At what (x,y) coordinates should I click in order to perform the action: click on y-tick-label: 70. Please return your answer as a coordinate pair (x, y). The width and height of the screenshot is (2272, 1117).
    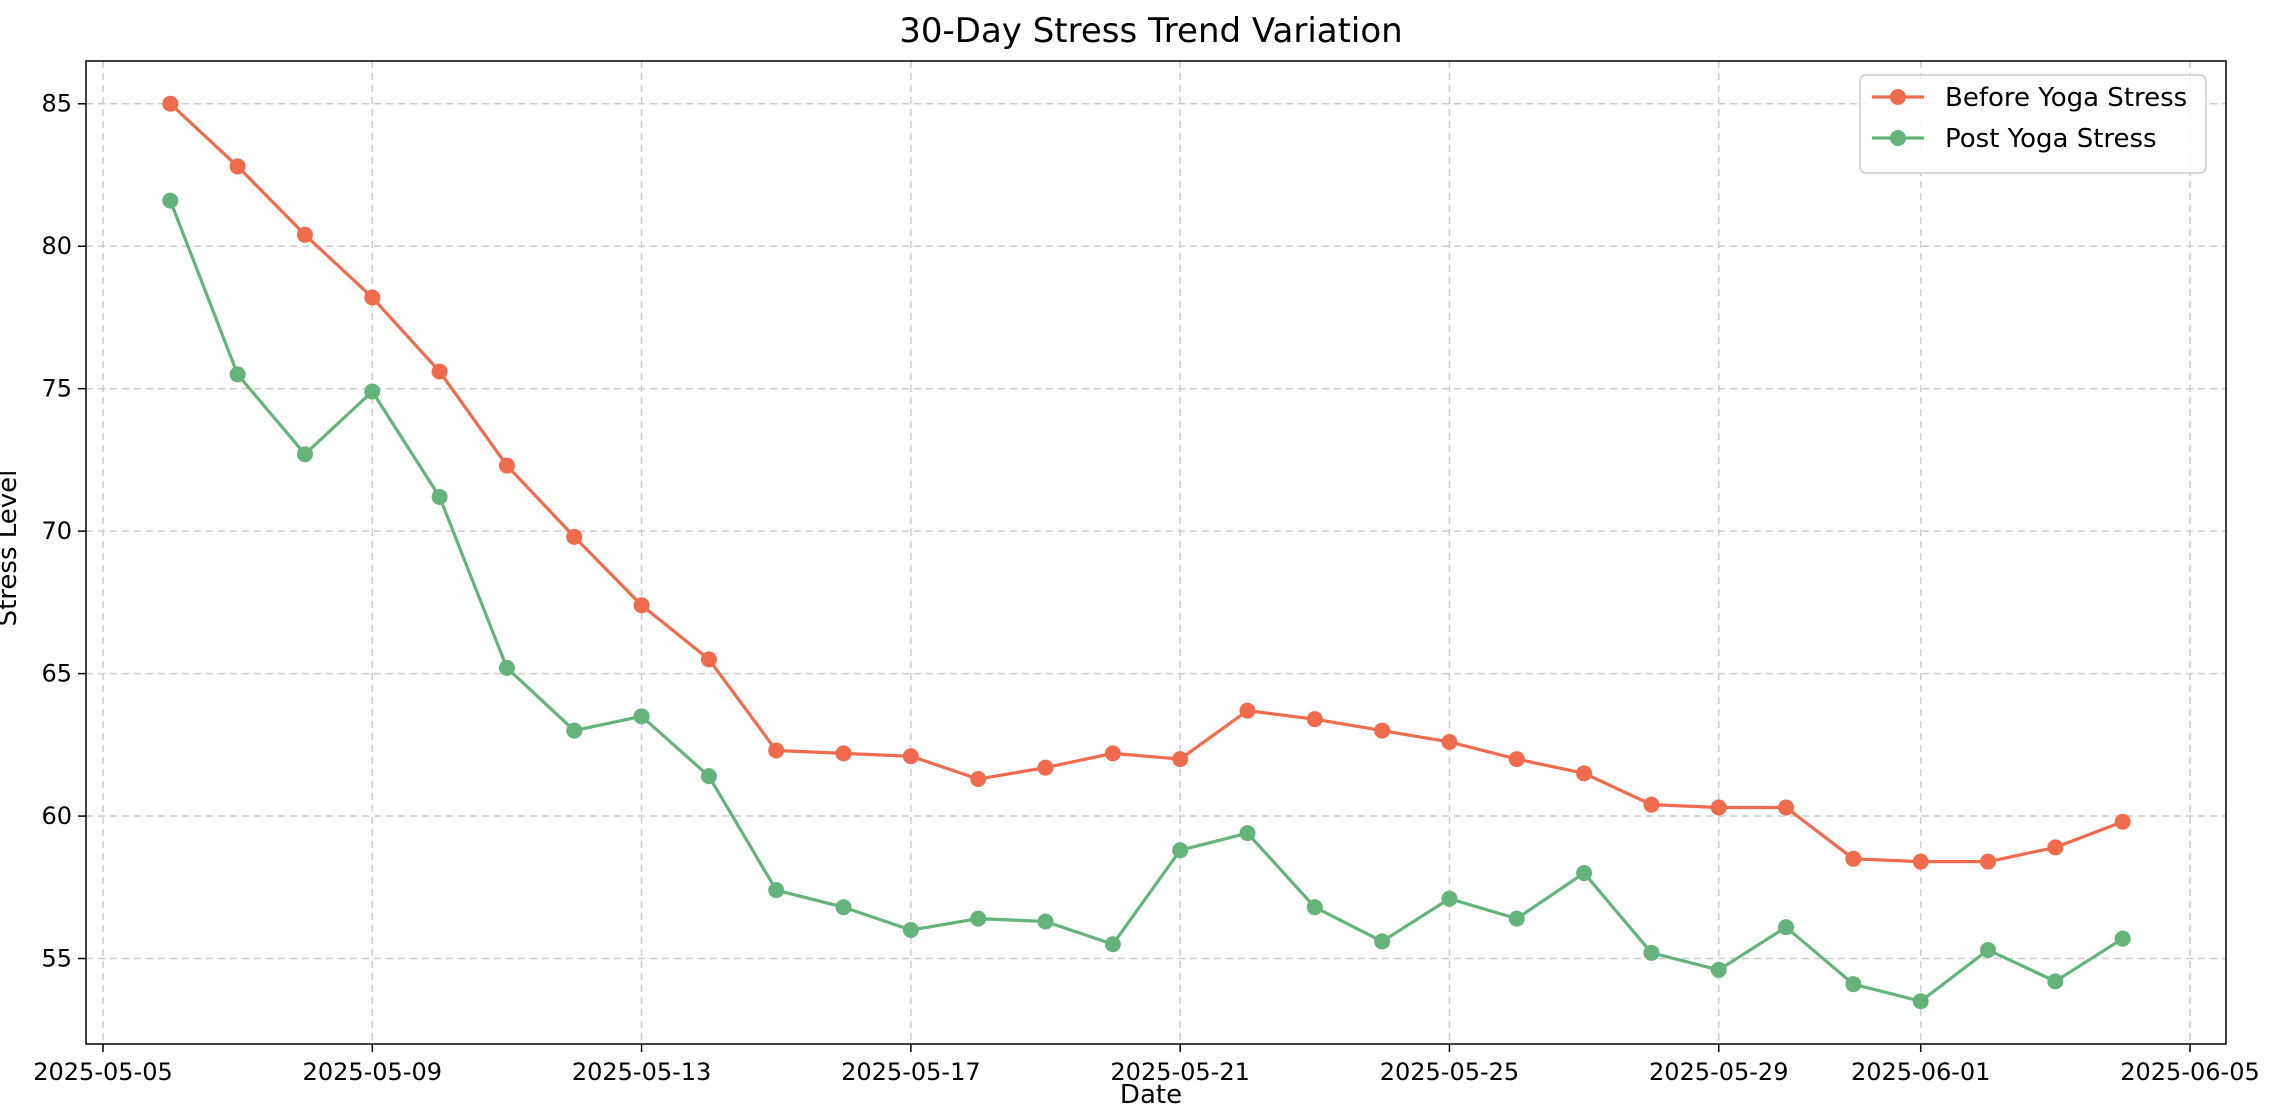
    Looking at the image, I should click on (56, 531).